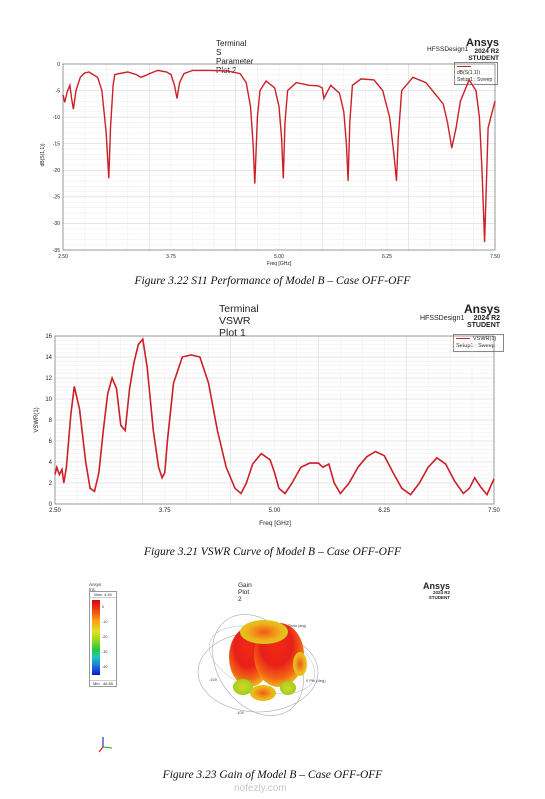  Describe the element at coordinates (494, 511) in the screenshot. I see `vswr-x-tick-label: 7.50` at that location.